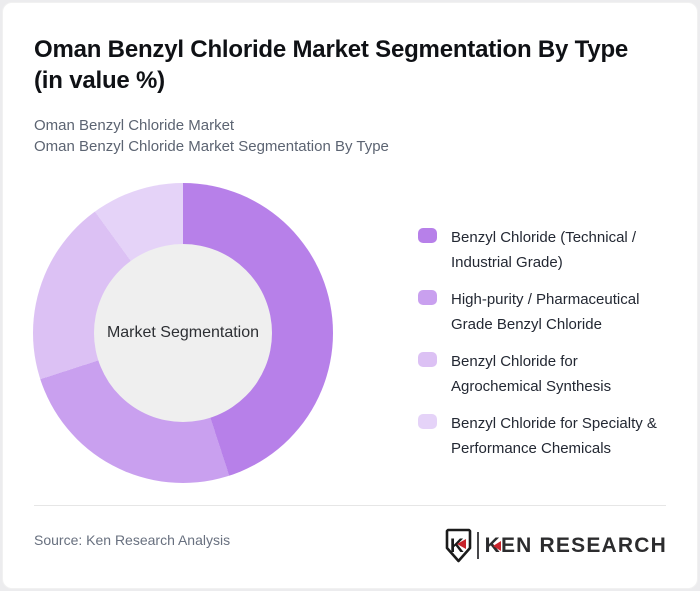 This screenshot has width=700, height=591. Describe the element at coordinates (507, 262) in the screenshot. I see `legend-label-line: Industrial Grade)` at that location.